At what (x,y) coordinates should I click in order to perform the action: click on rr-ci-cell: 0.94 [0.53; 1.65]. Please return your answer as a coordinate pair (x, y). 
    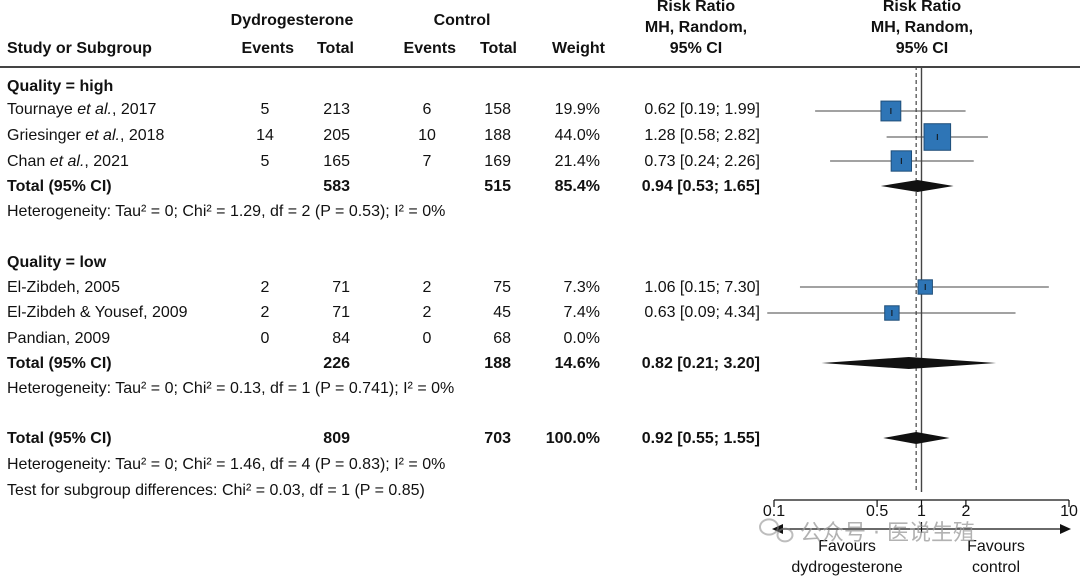
    Looking at the image, I should click on (700, 186).